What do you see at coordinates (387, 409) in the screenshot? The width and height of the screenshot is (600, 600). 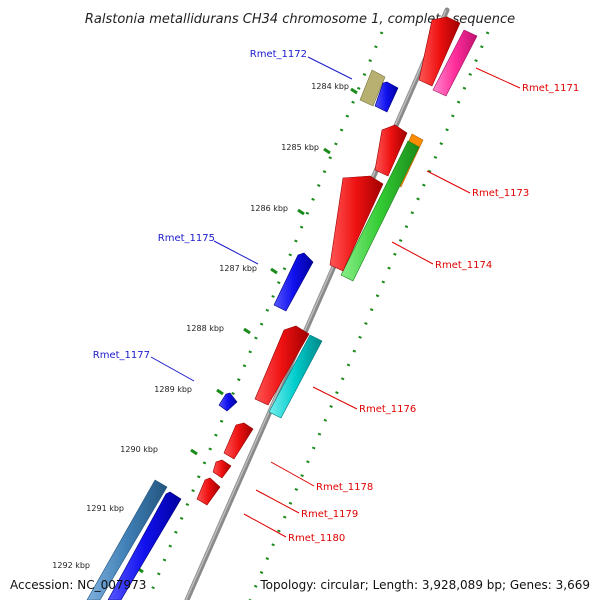 I see `gene-label: Rmet_1176` at bounding box center [387, 409].